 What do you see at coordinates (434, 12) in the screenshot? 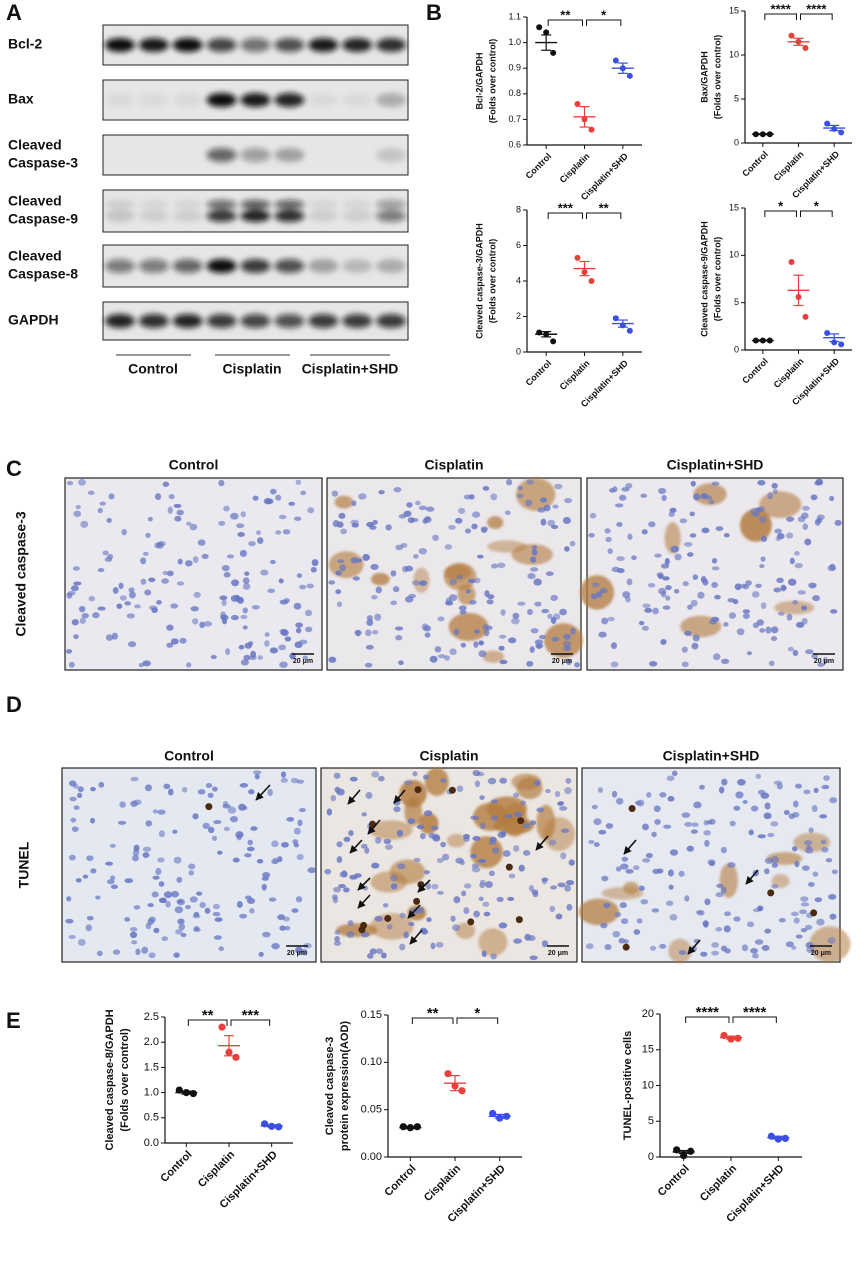
I see `panel-label: B` at bounding box center [434, 12].